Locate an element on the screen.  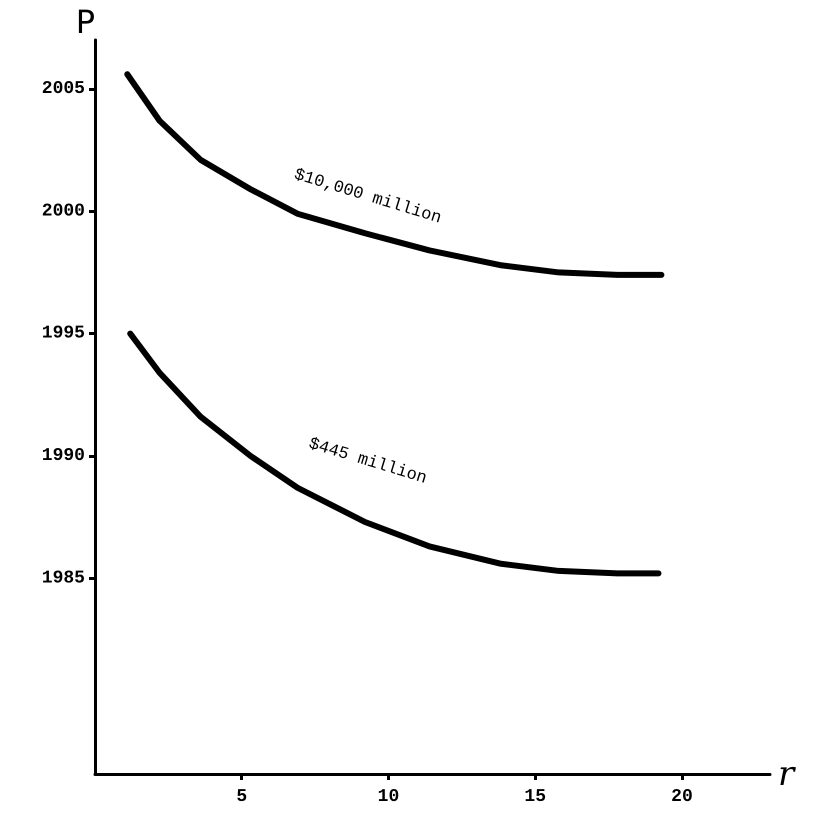
y-tick-label: 1990 is located at coordinates (63, 456).